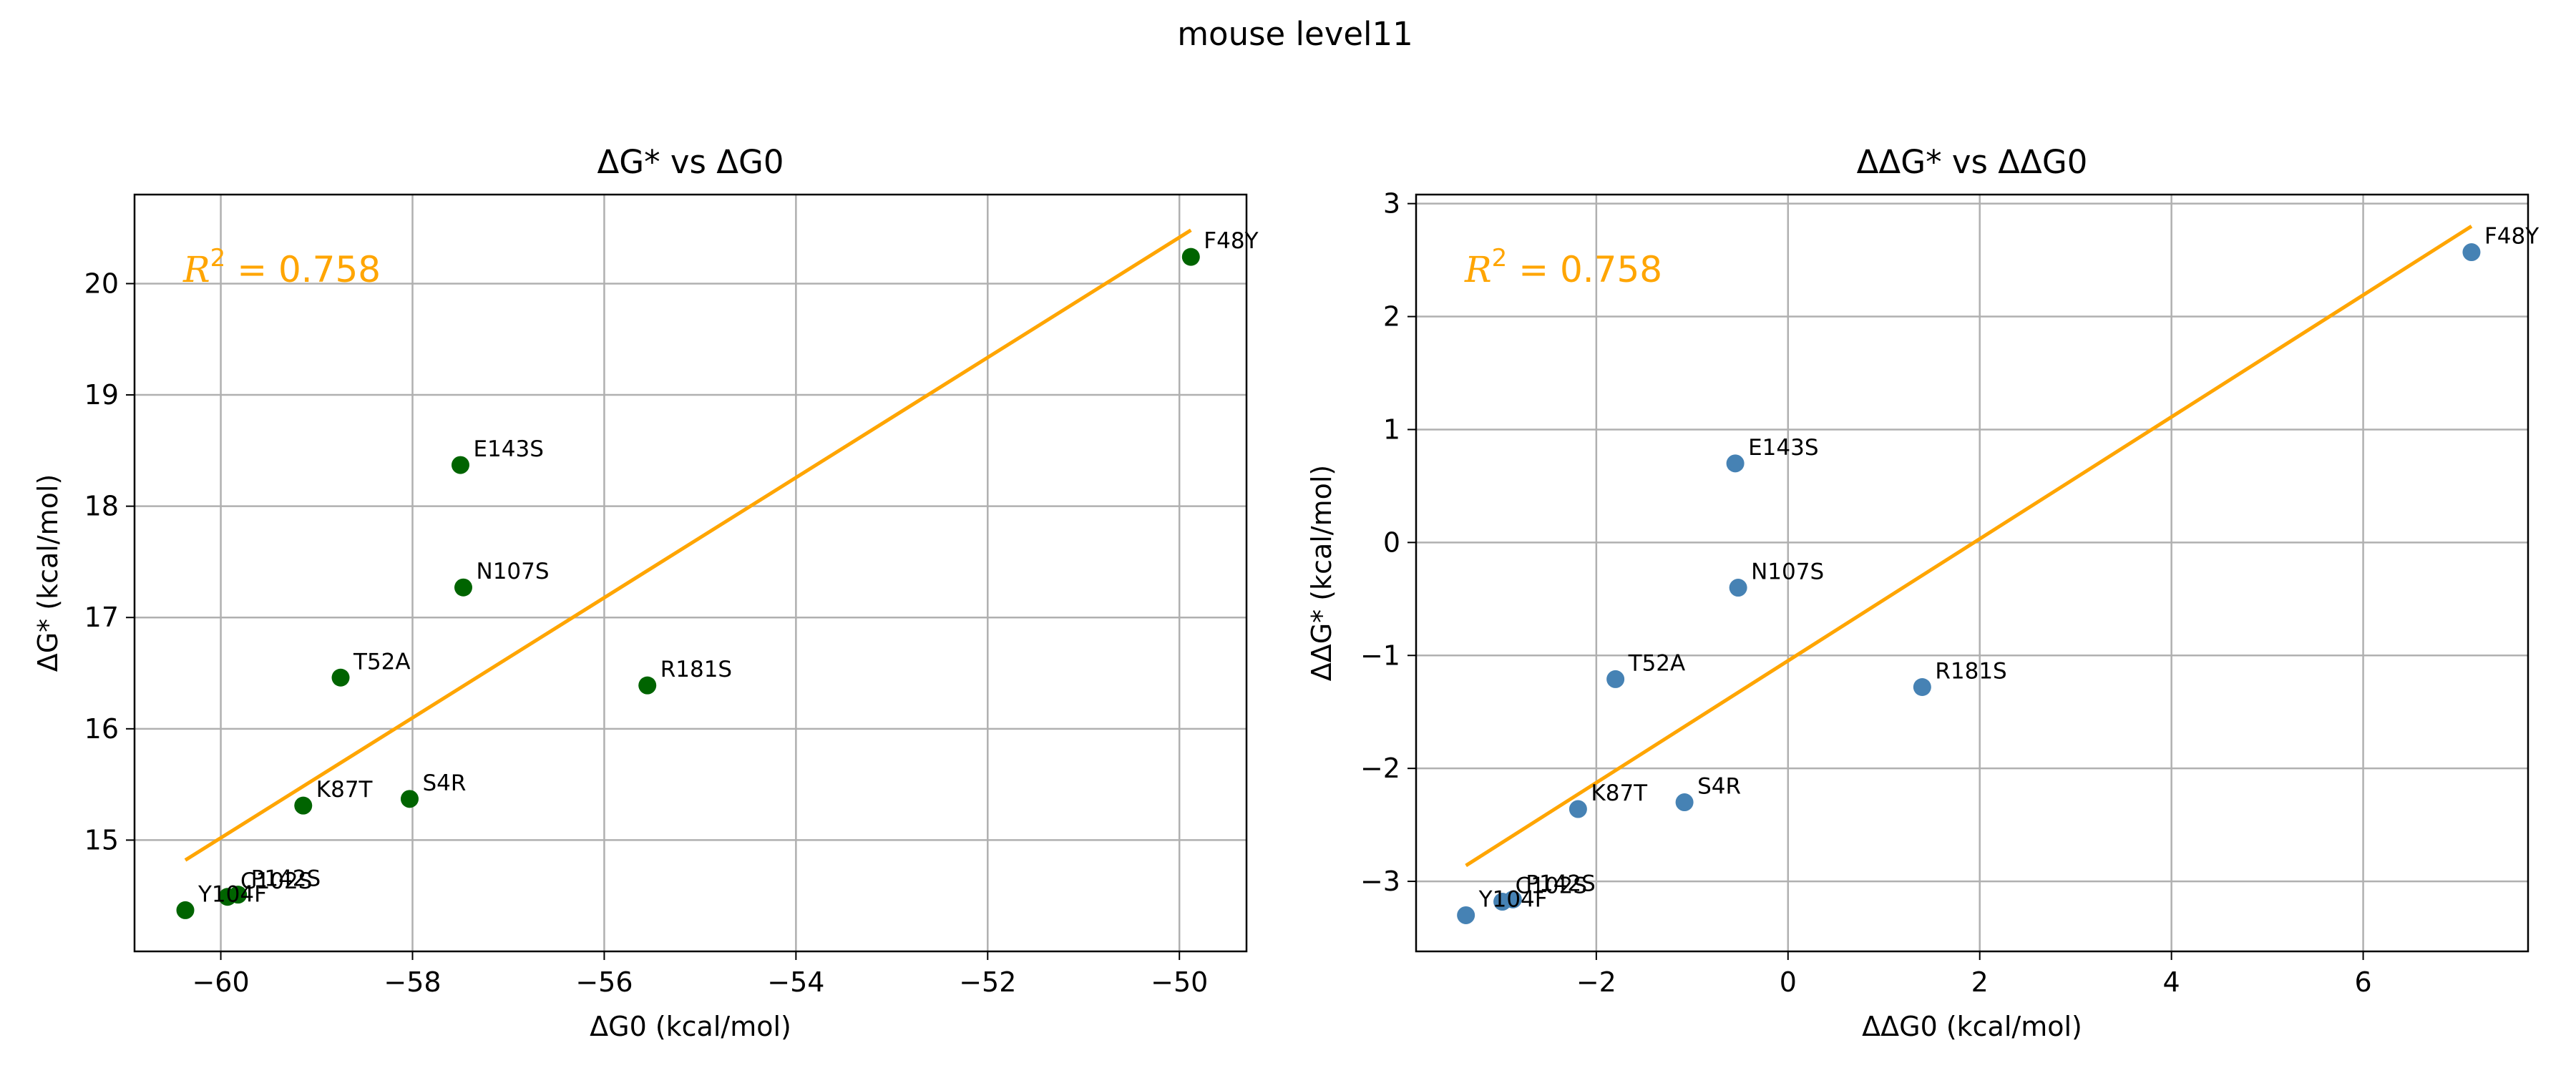 The width and height of the screenshot is (2576, 1073). Describe the element at coordinates (604, 982) in the screenshot. I see `x-tick-label: −56` at that location.